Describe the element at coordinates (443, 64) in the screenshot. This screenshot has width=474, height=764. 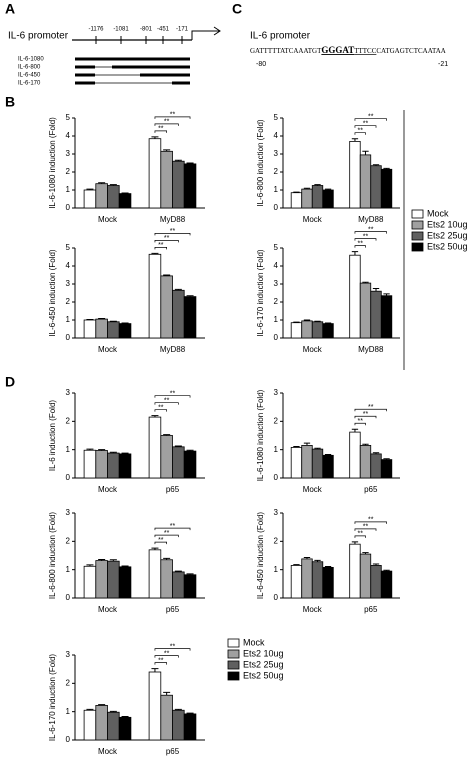
I see `seq-end: -21` at that location.